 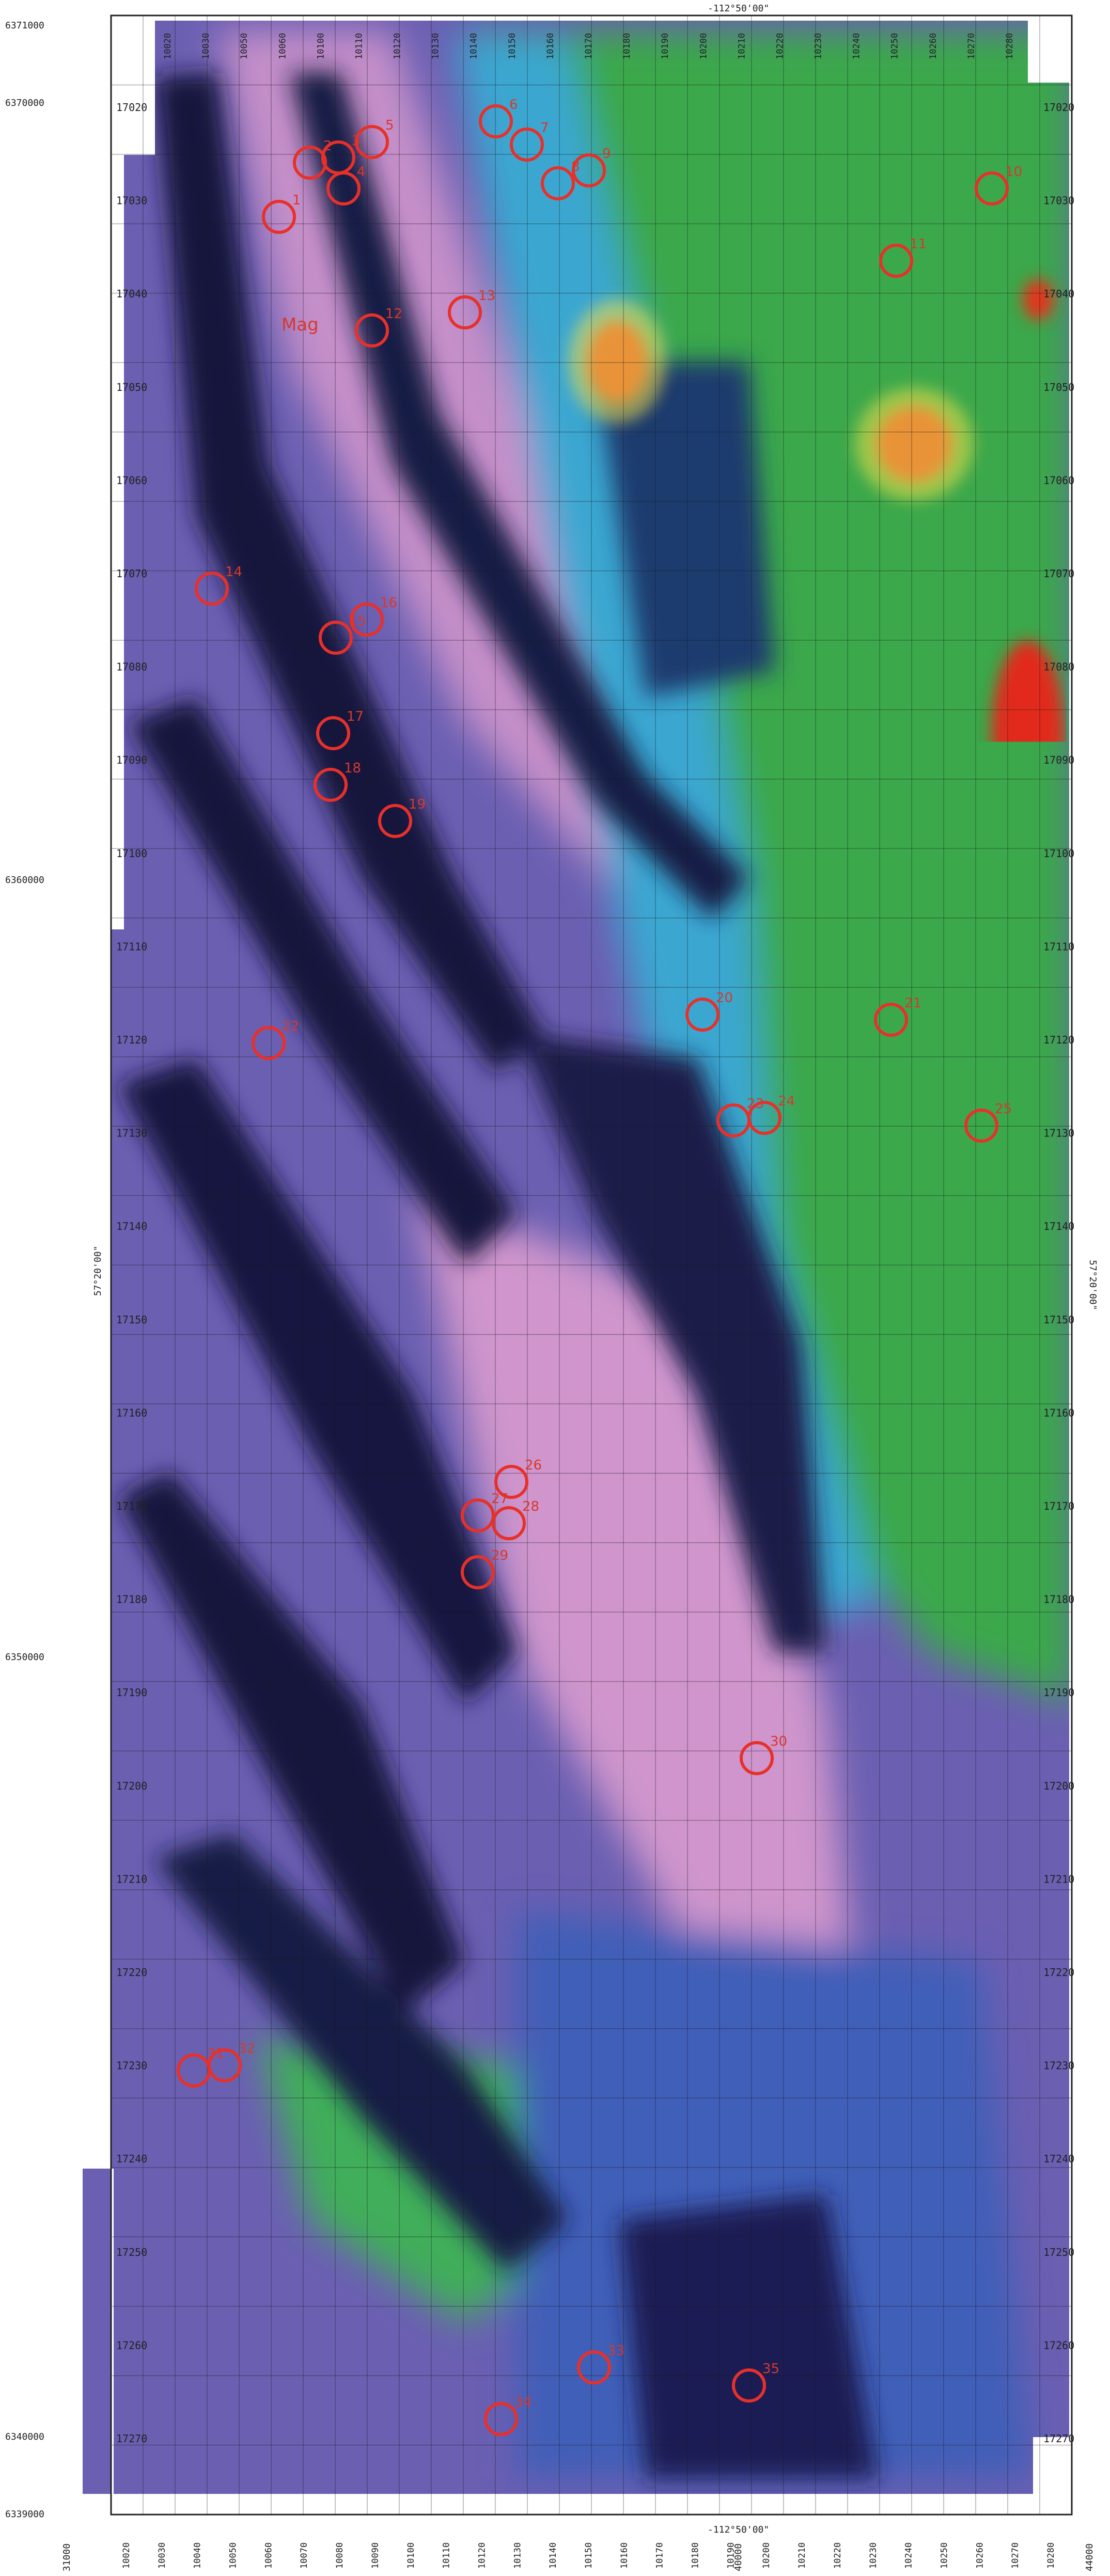 What do you see at coordinates (530, 1507) in the screenshot?
I see `target-annotation: 28` at bounding box center [530, 1507].